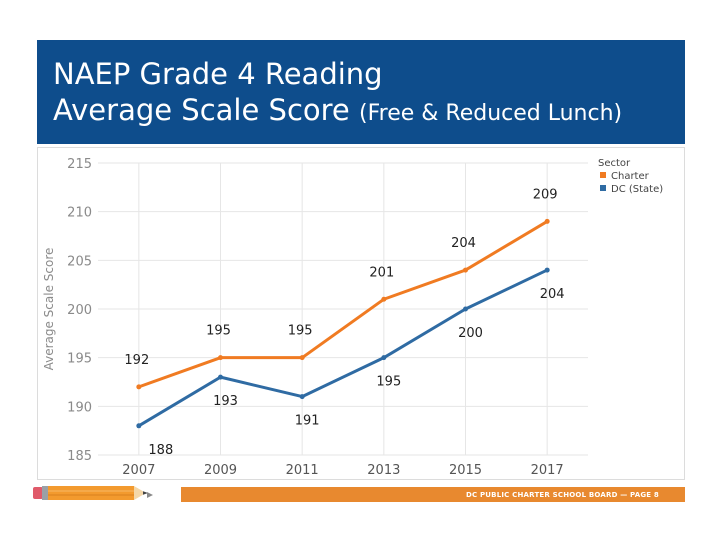 This screenshot has height=540, width=720. What do you see at coordinates (201, 110) in the screenshot?
I see `slide-title-main: Average Scale Score` at bounding box center [201, 110].